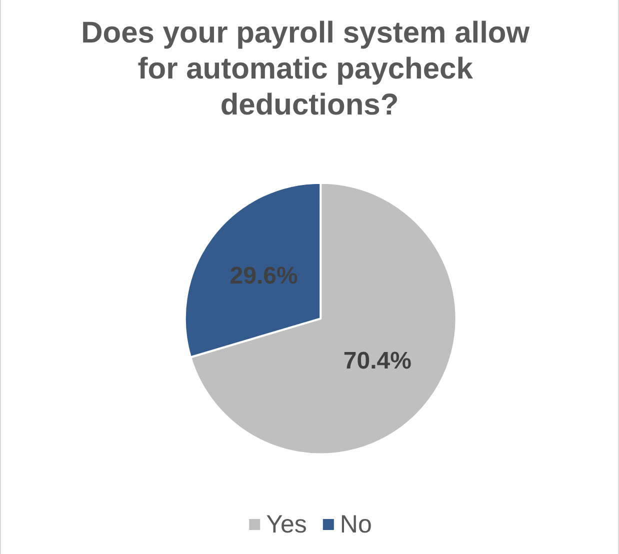 This screenshot has height=554, width=619. Describe the element at coordinates (309, 69) in the screenshot. I see `chart-title: Does your payroll system allow for automatic paycheck deductions?` at that location.